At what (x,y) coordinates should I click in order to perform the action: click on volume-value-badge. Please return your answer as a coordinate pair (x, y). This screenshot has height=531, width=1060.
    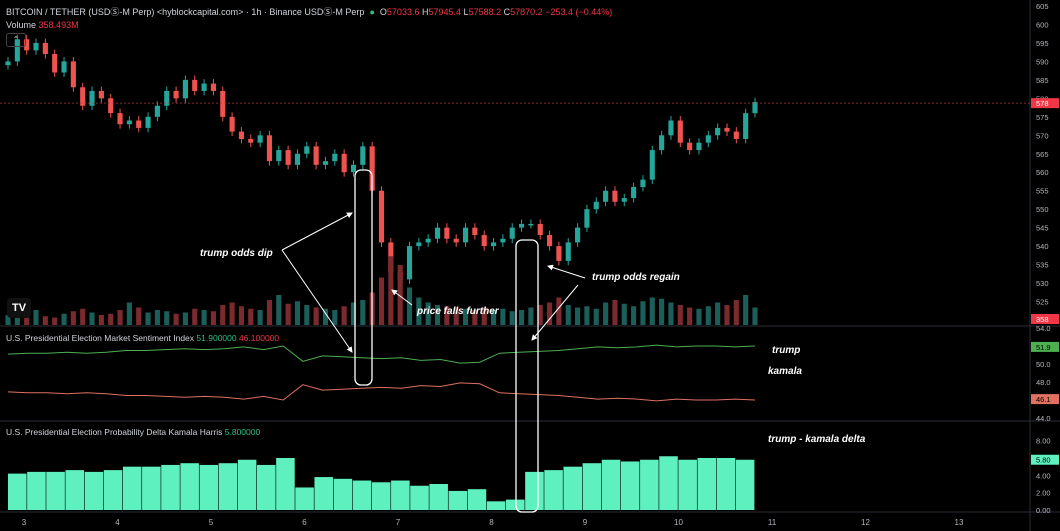
    Looking at the image, I should click on (1045, 319).